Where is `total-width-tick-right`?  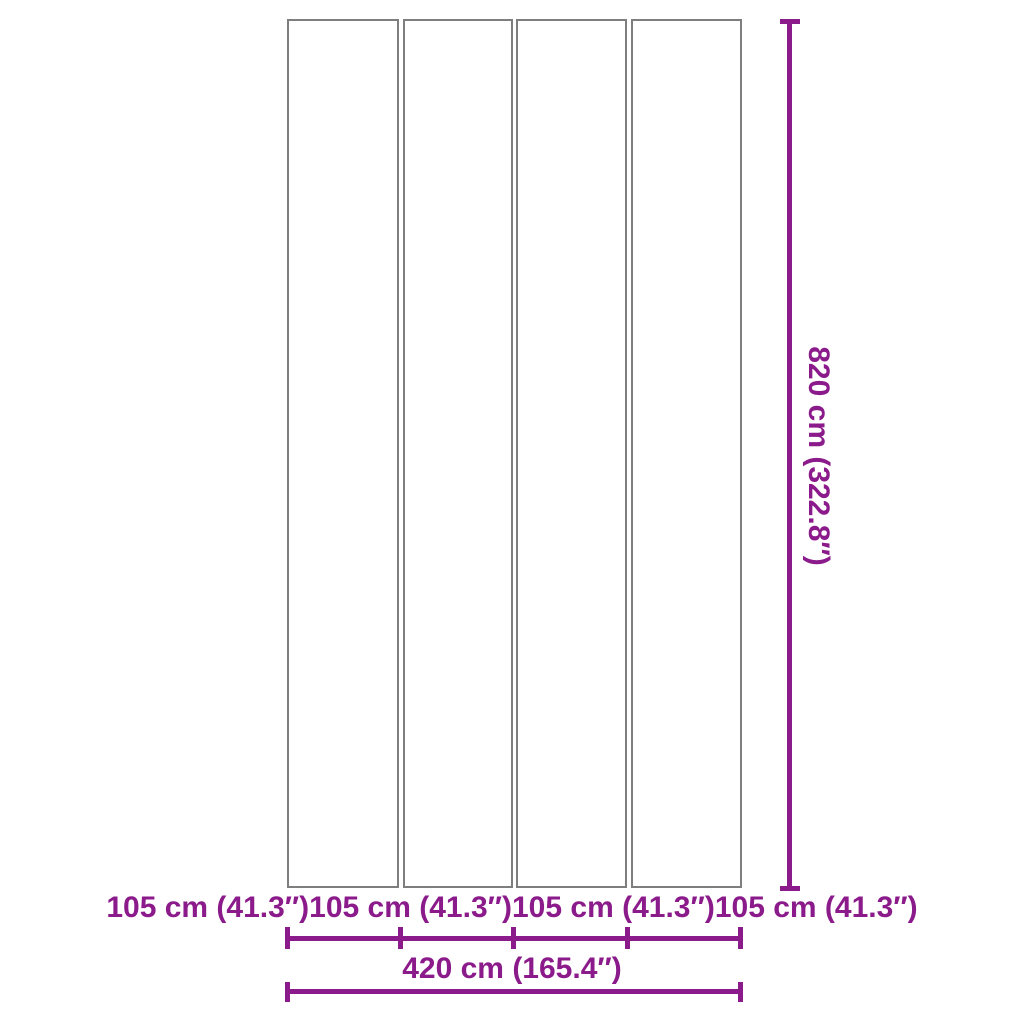 total-width-tick-right is located at coordinates (740, 992).